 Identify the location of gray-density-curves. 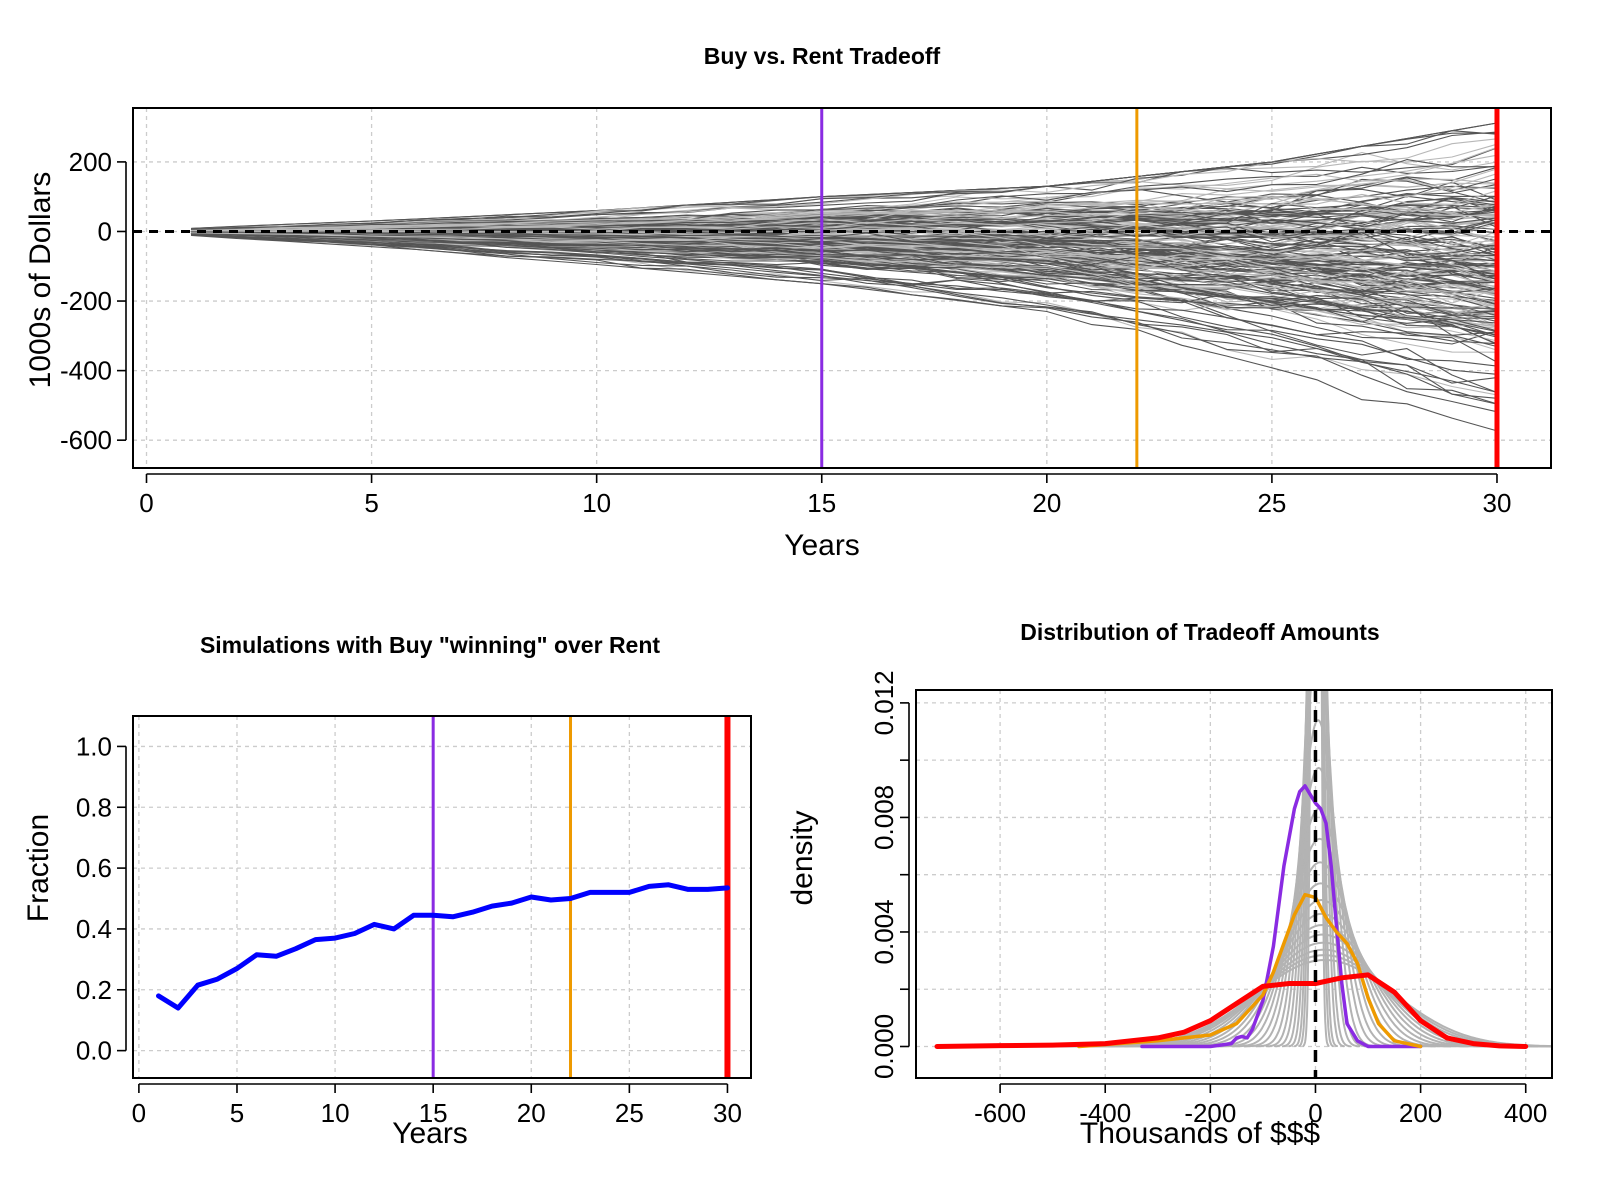
(1243, 869).